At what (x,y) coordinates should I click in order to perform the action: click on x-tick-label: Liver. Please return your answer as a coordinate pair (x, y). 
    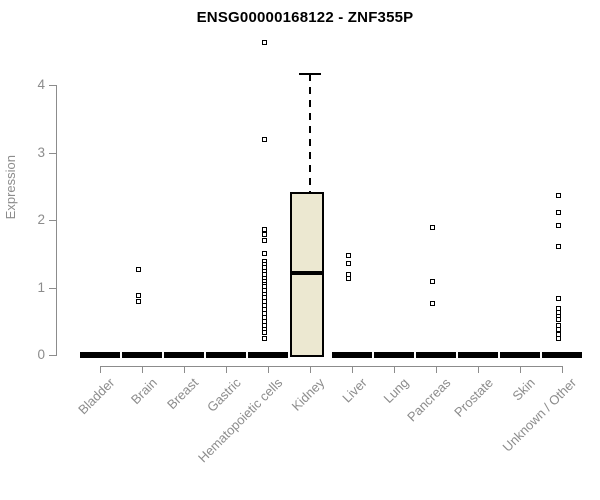
    Looking at the image, I should click on (354, 390).